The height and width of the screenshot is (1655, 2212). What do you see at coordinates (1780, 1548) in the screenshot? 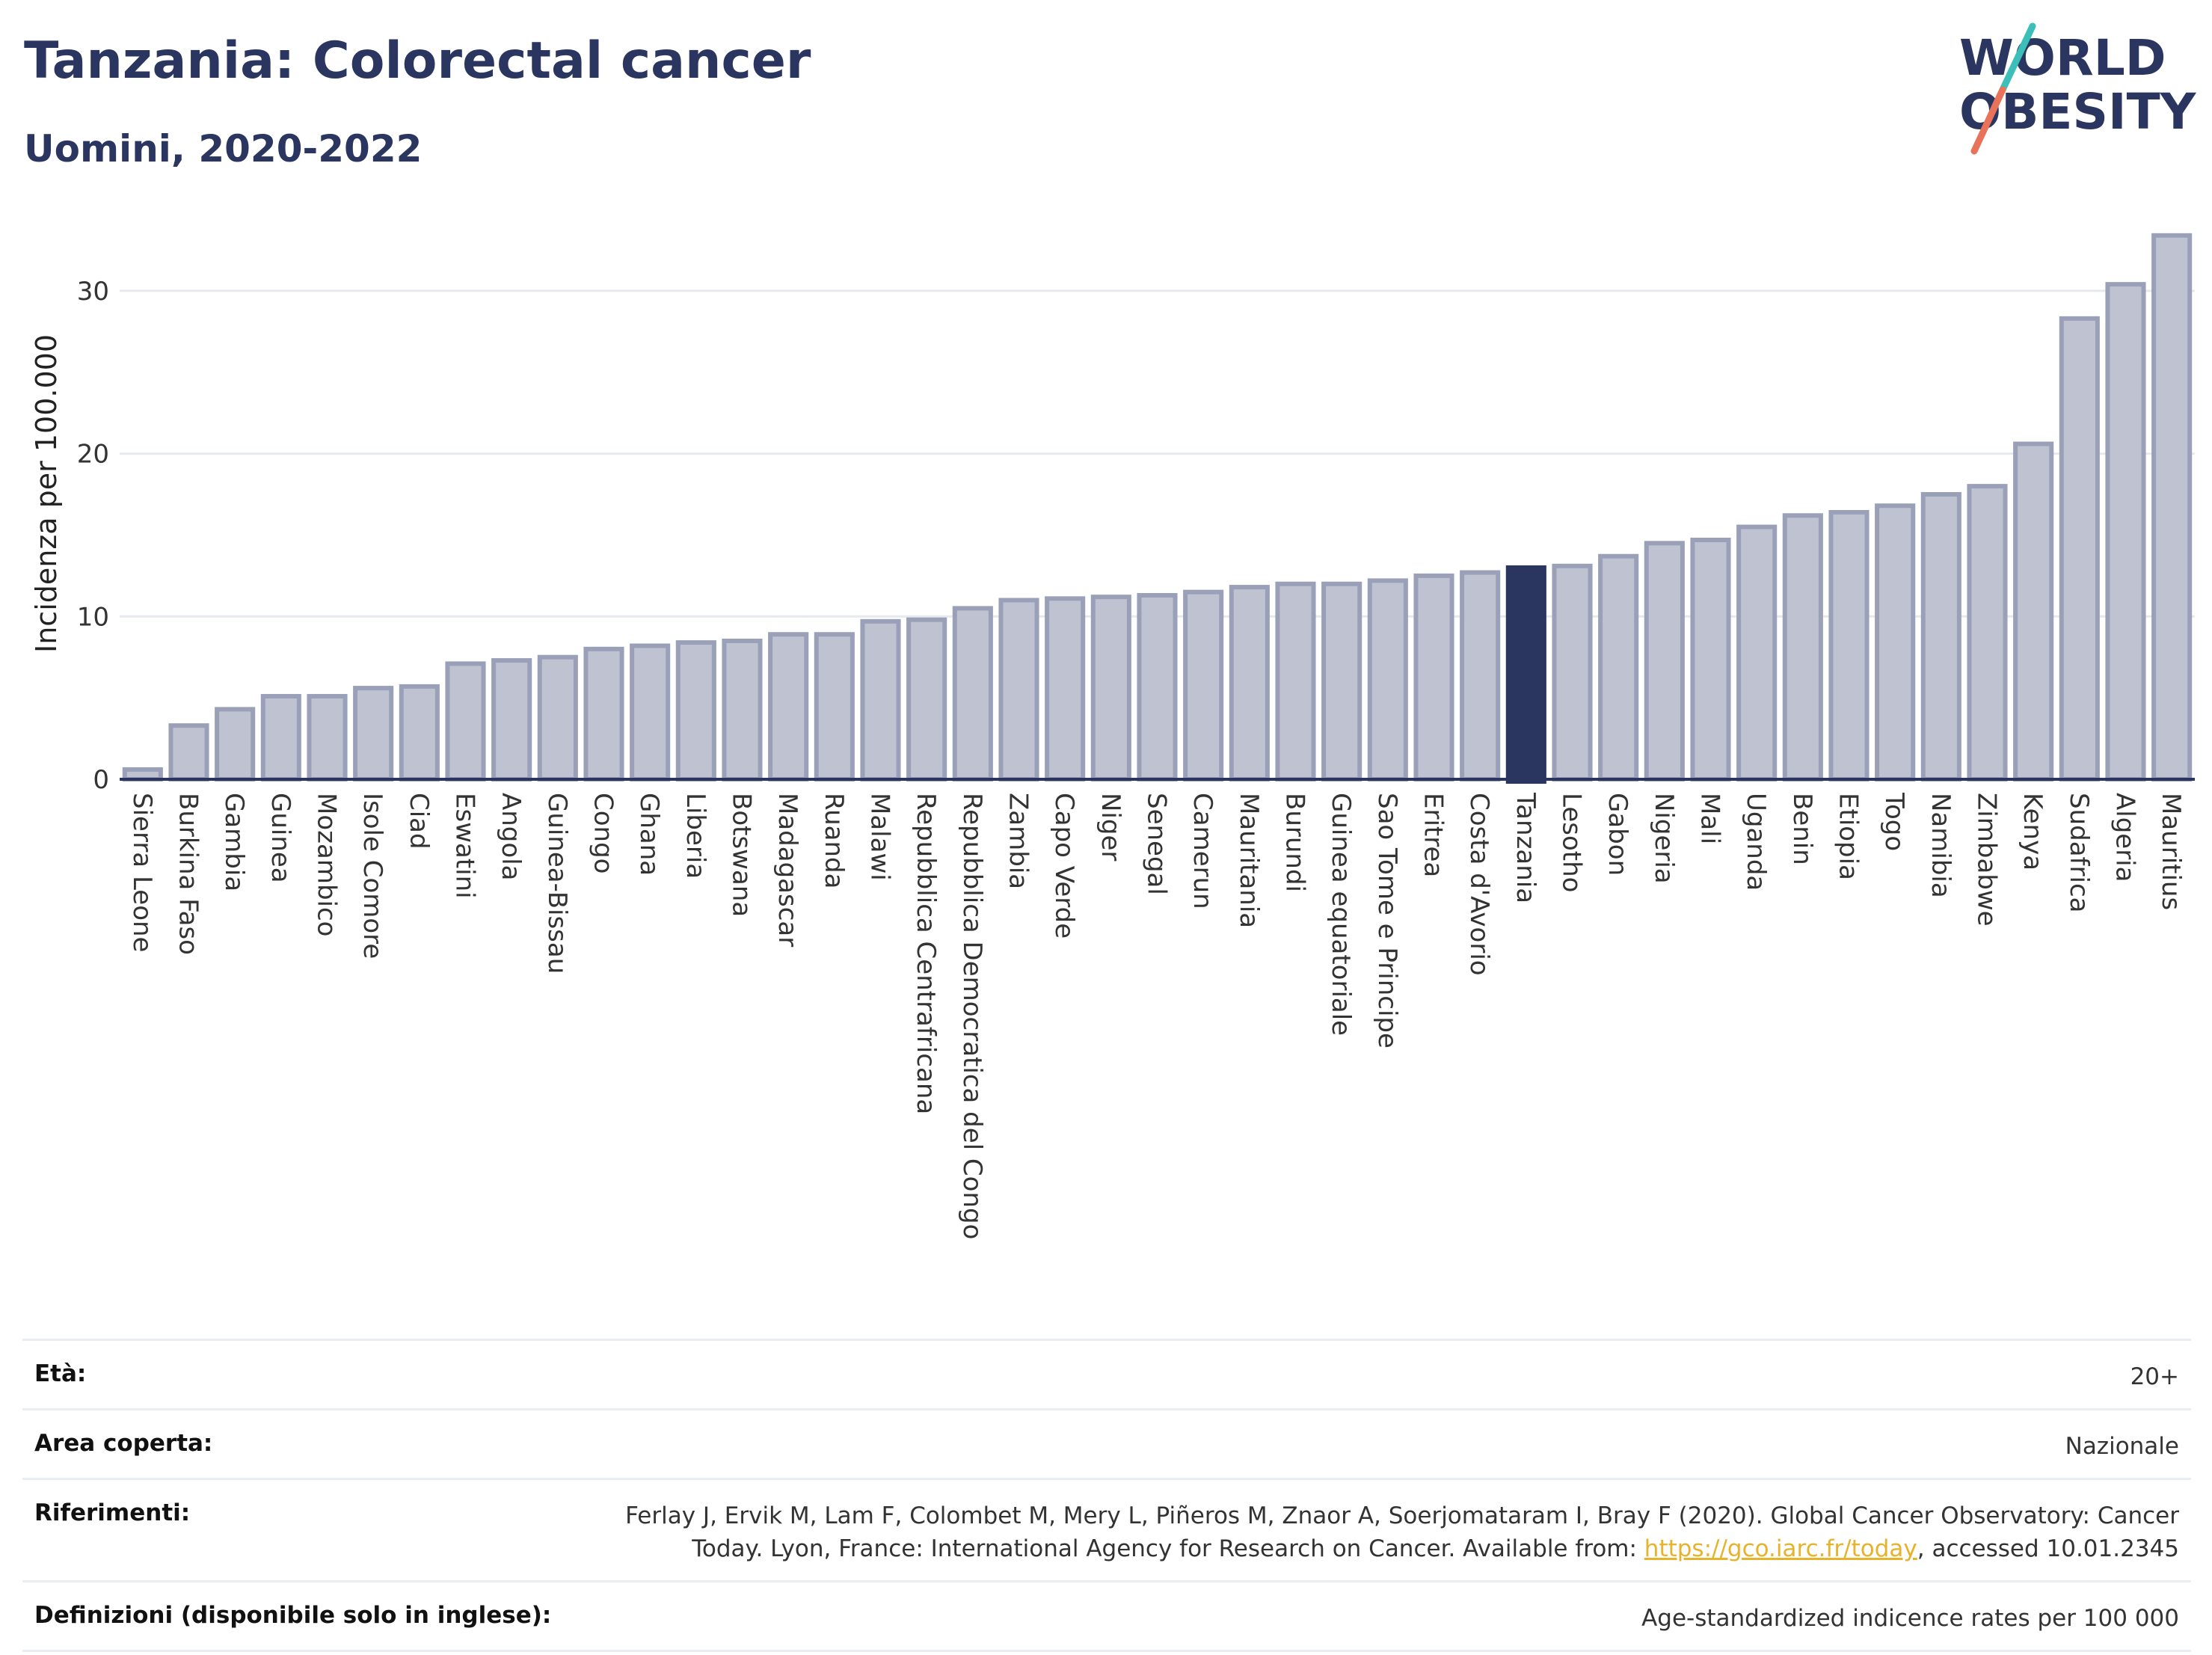
I see `reference-link: https://gco.iarc.fr/today` at bounding box center [1780, 1548].